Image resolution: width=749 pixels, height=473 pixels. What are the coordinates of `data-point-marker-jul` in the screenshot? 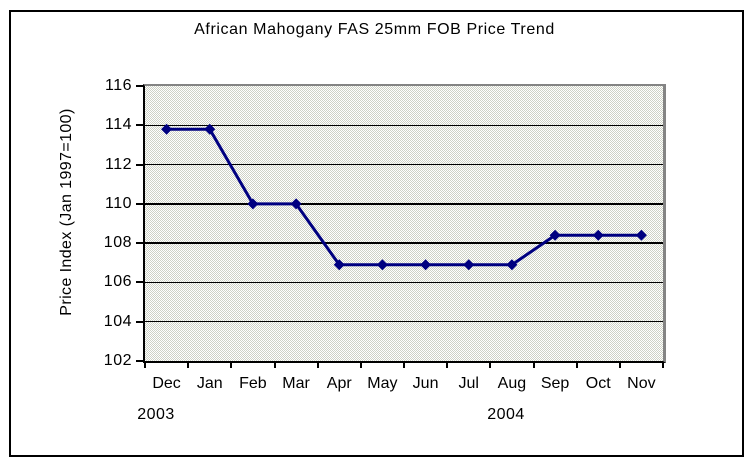 It's located at (469, 265).